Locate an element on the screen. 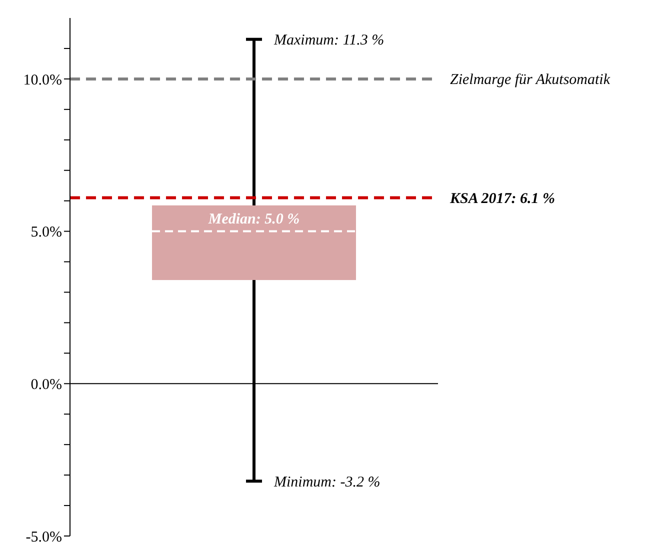 Image resolution: width=664 pixels, height=560 pixels. annotation: Minimum: -3.2 % is located at coordinates (326, 482).